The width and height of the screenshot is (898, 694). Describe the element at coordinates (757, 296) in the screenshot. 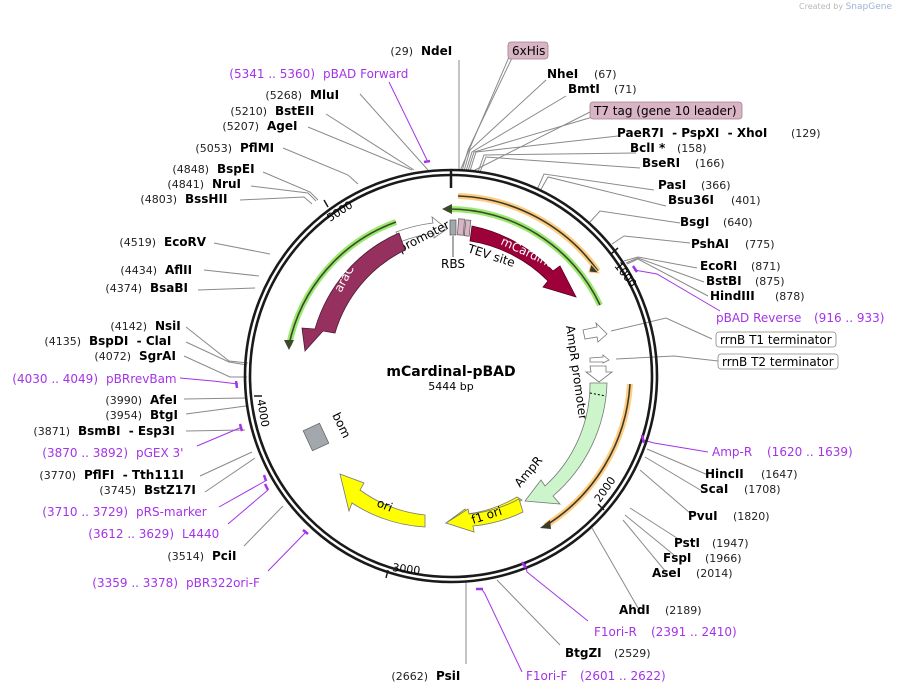

I see `enzyme-HindIII: HindIII (878)` at that location.